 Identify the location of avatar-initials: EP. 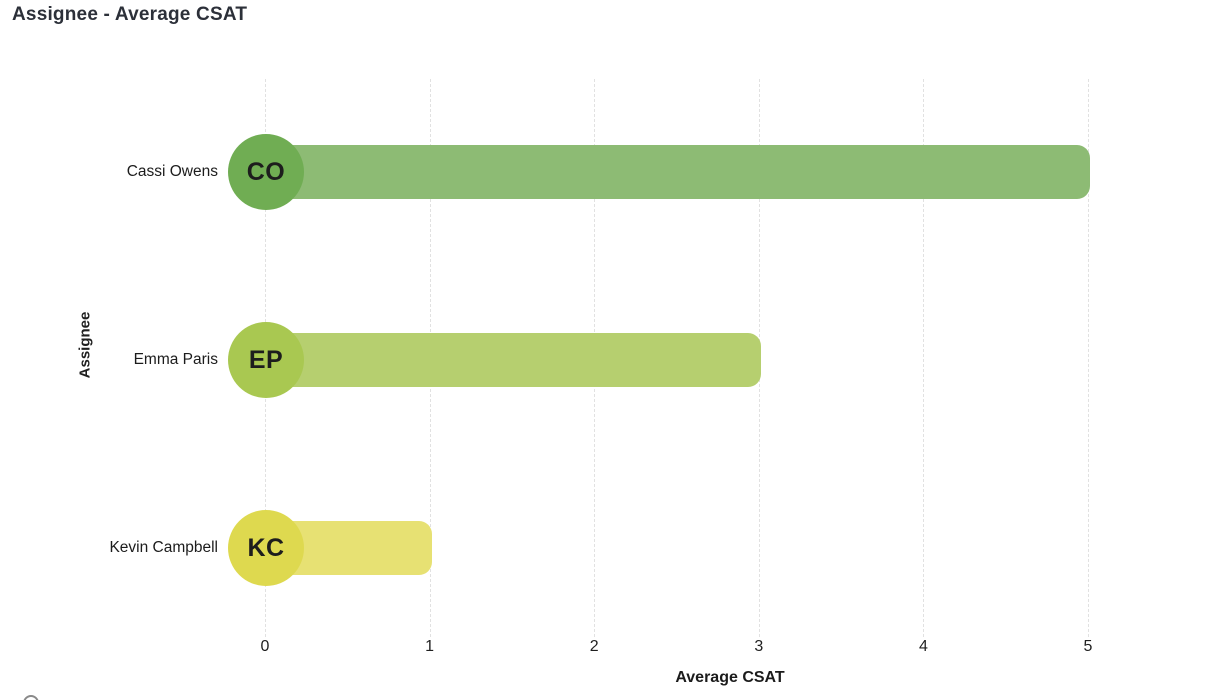
(266, 359).